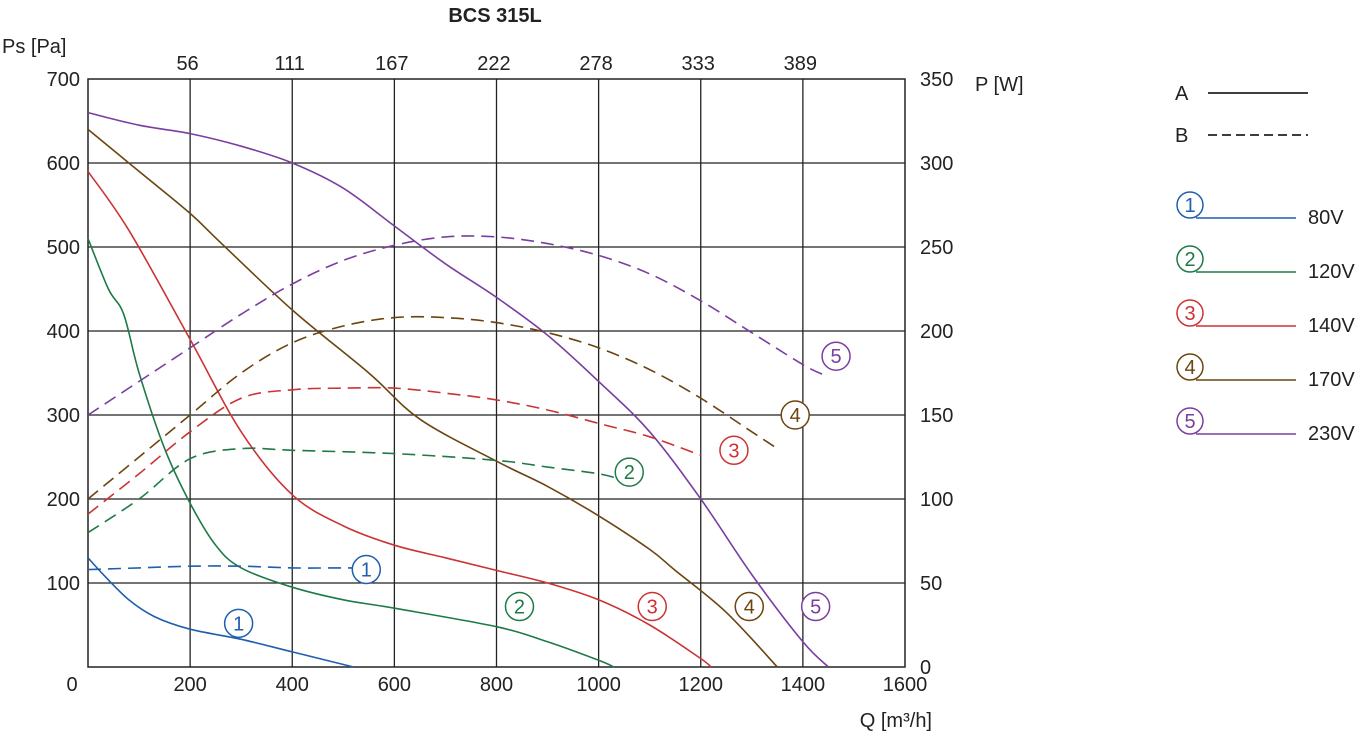  I want to click on y-right-tick-label: 0, so click(925, 668).